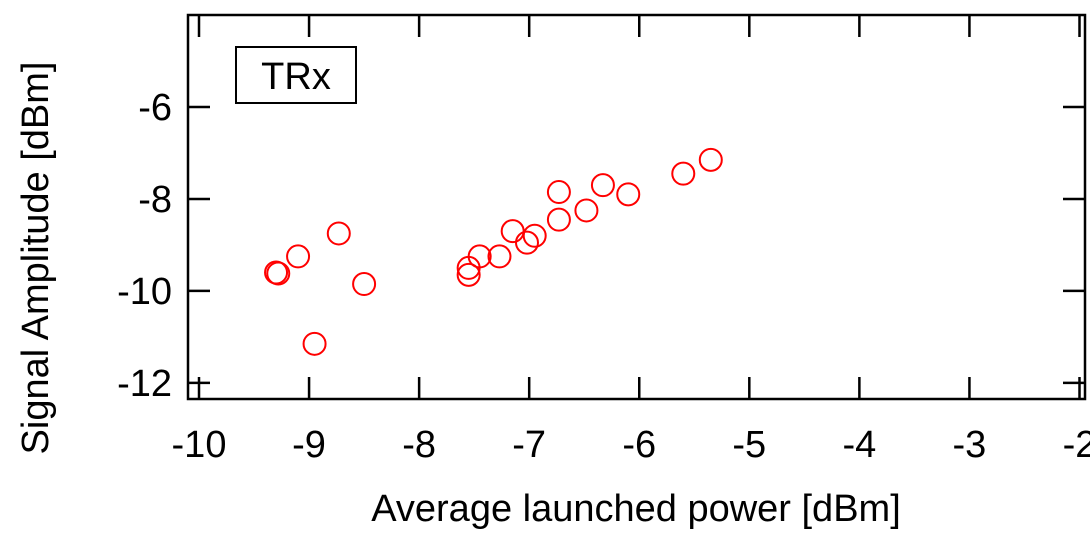 This screenshot has height=538, width=1090. What do you see at coordinates (970, 445) in the screenshot?
I see `x-tick-label: -3` at bounding box center [970, 445].